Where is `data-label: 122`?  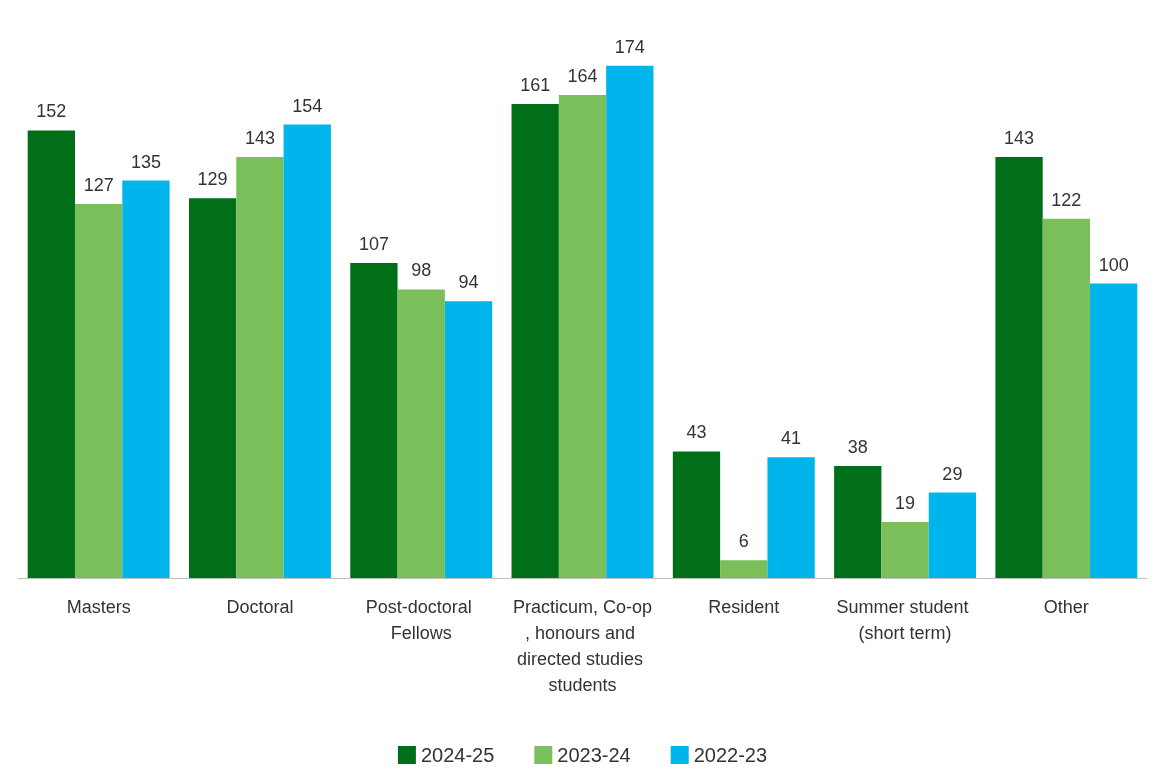 data-label: 122 is located at coordinates (1066, 199).